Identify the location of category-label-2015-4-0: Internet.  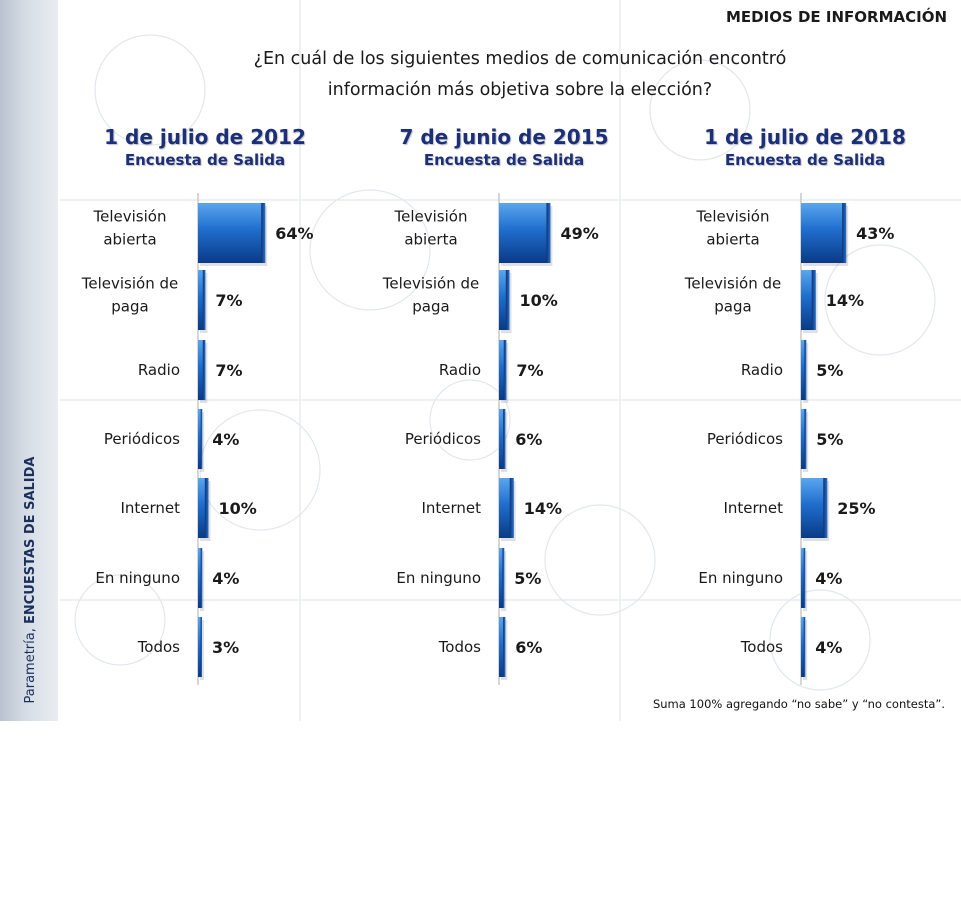
(451, 508).